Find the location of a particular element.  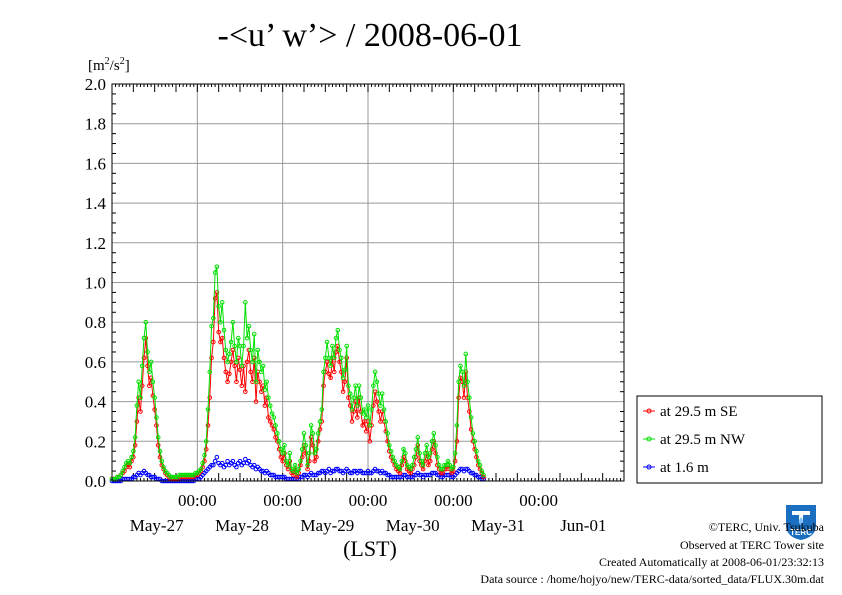

y-unit-part-1: [m is located at coordinates (96, 66).